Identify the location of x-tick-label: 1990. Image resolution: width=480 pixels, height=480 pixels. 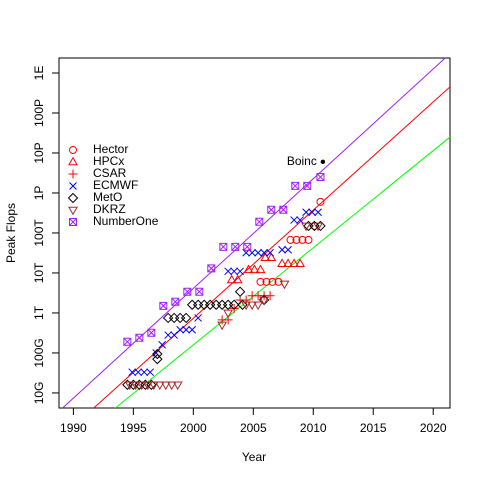
(73, 428).